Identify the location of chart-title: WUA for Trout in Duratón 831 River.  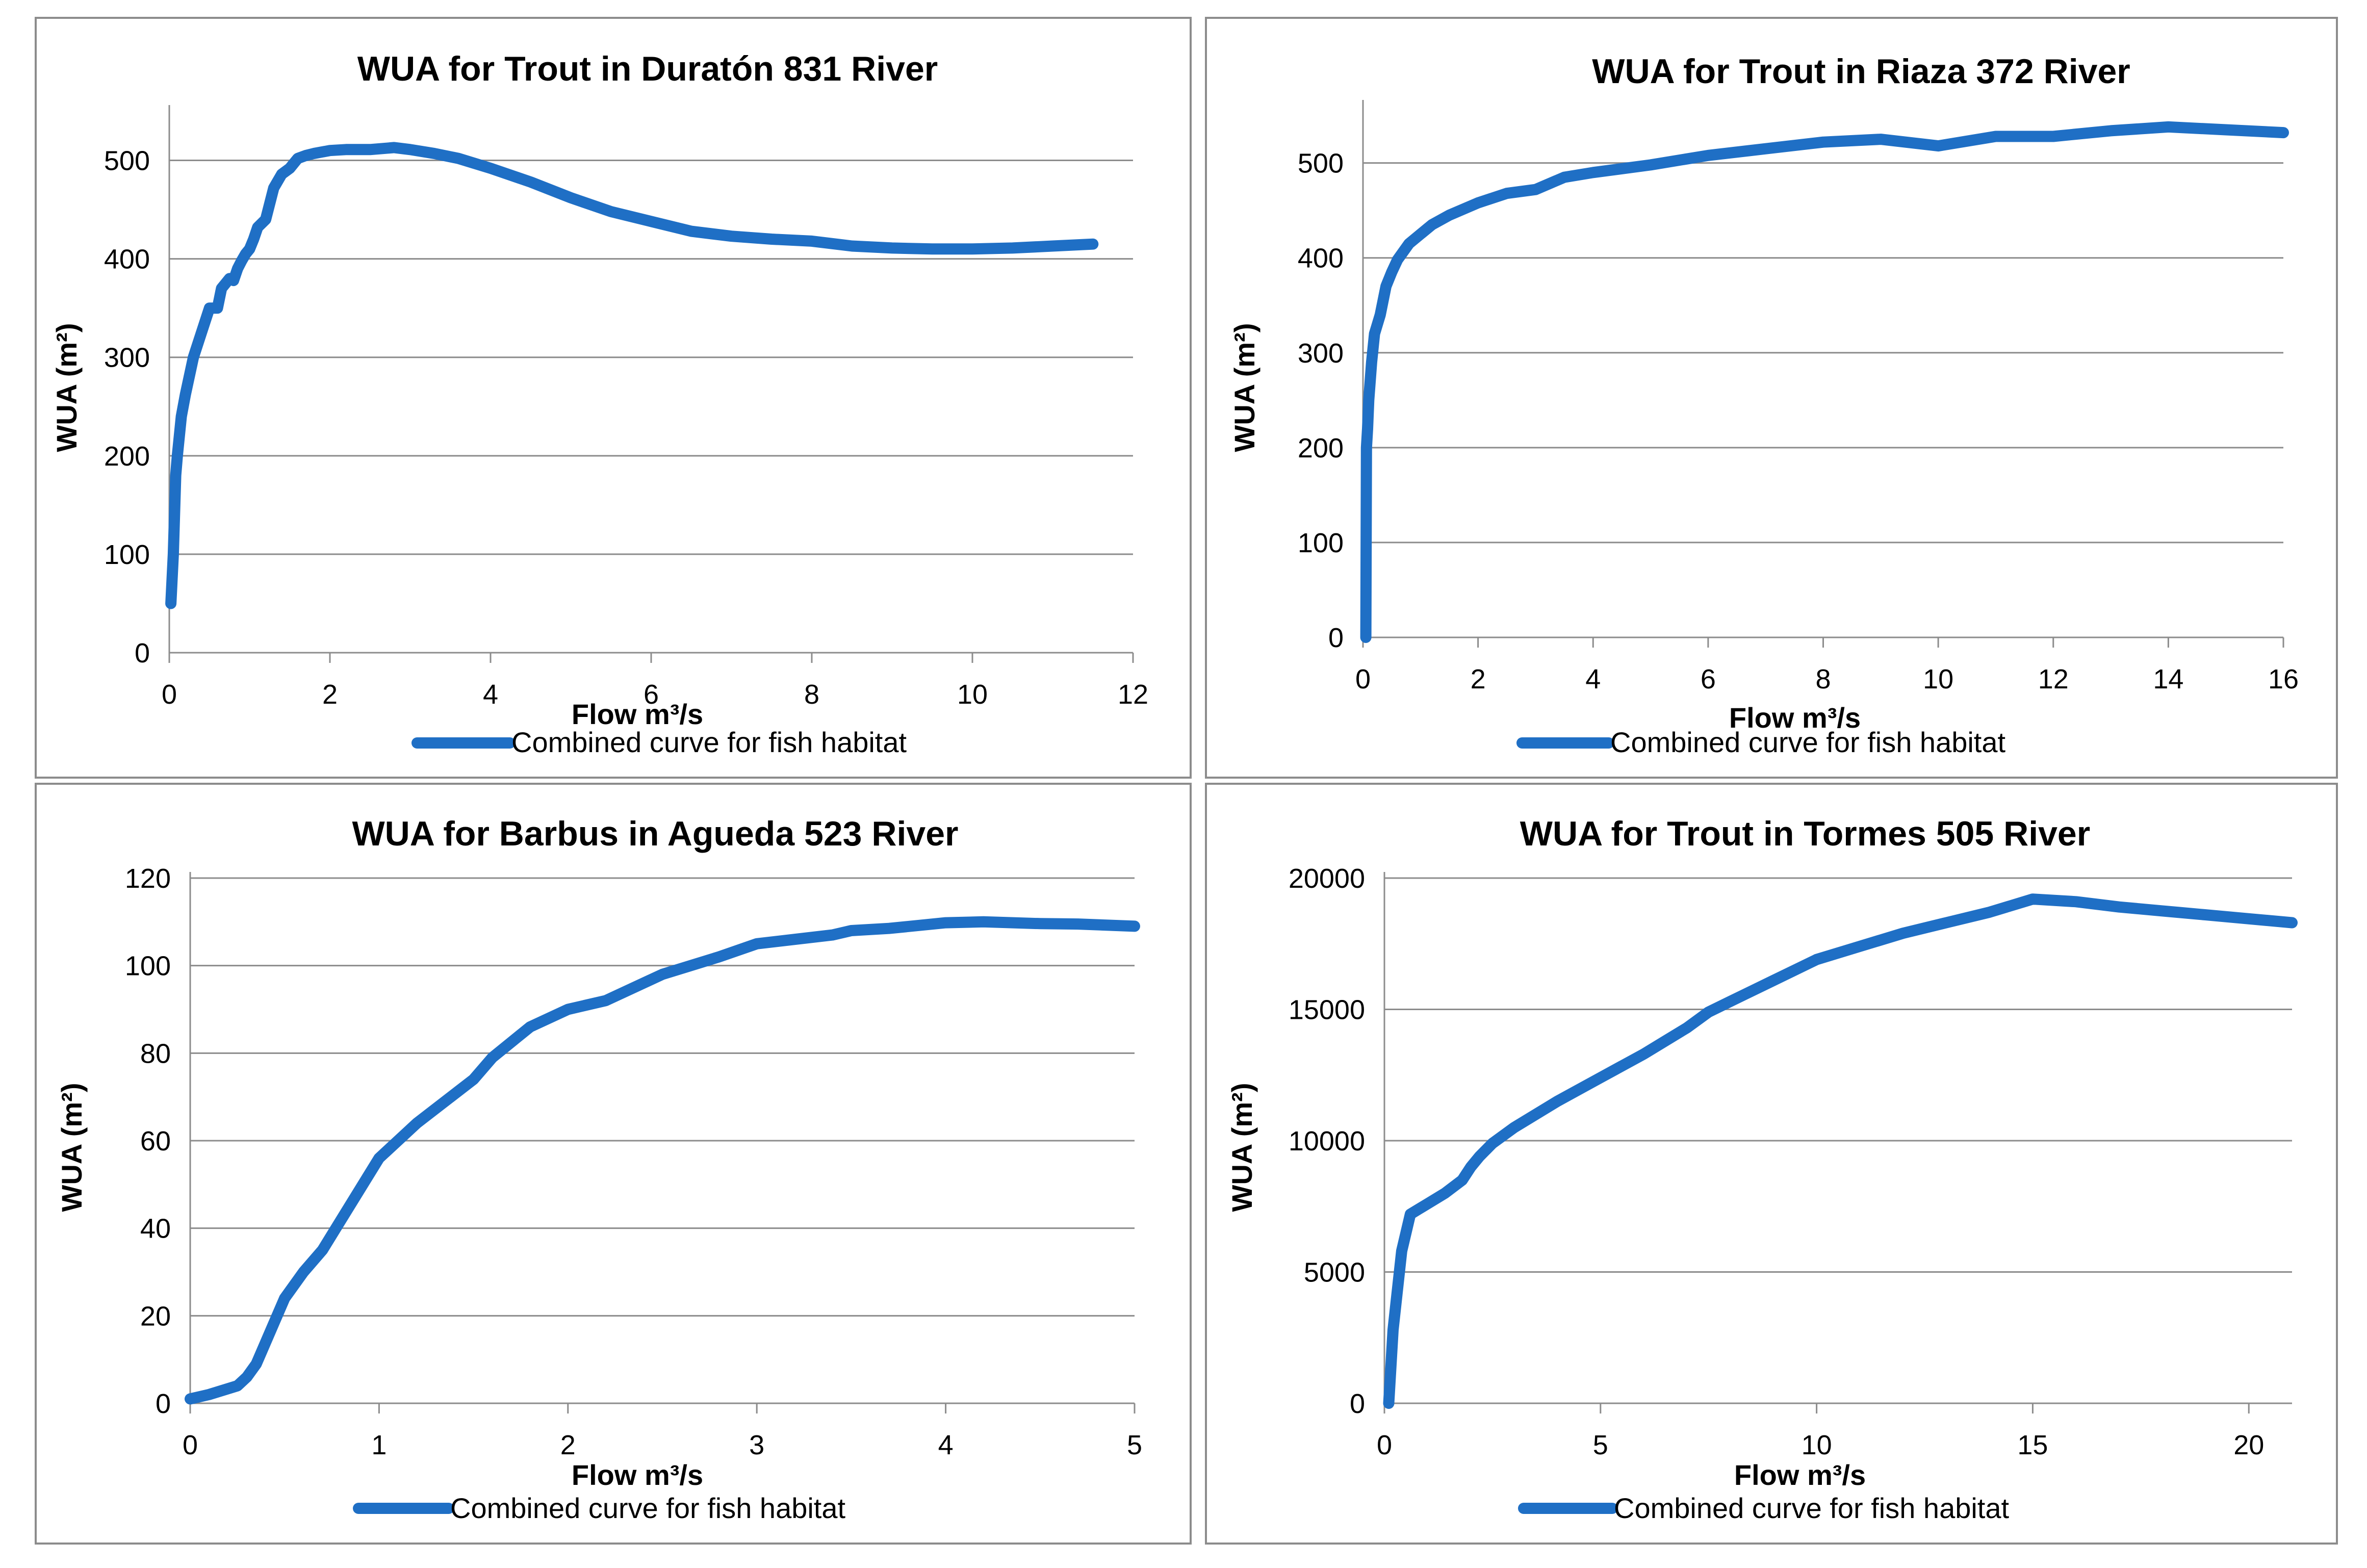
(647, 68).